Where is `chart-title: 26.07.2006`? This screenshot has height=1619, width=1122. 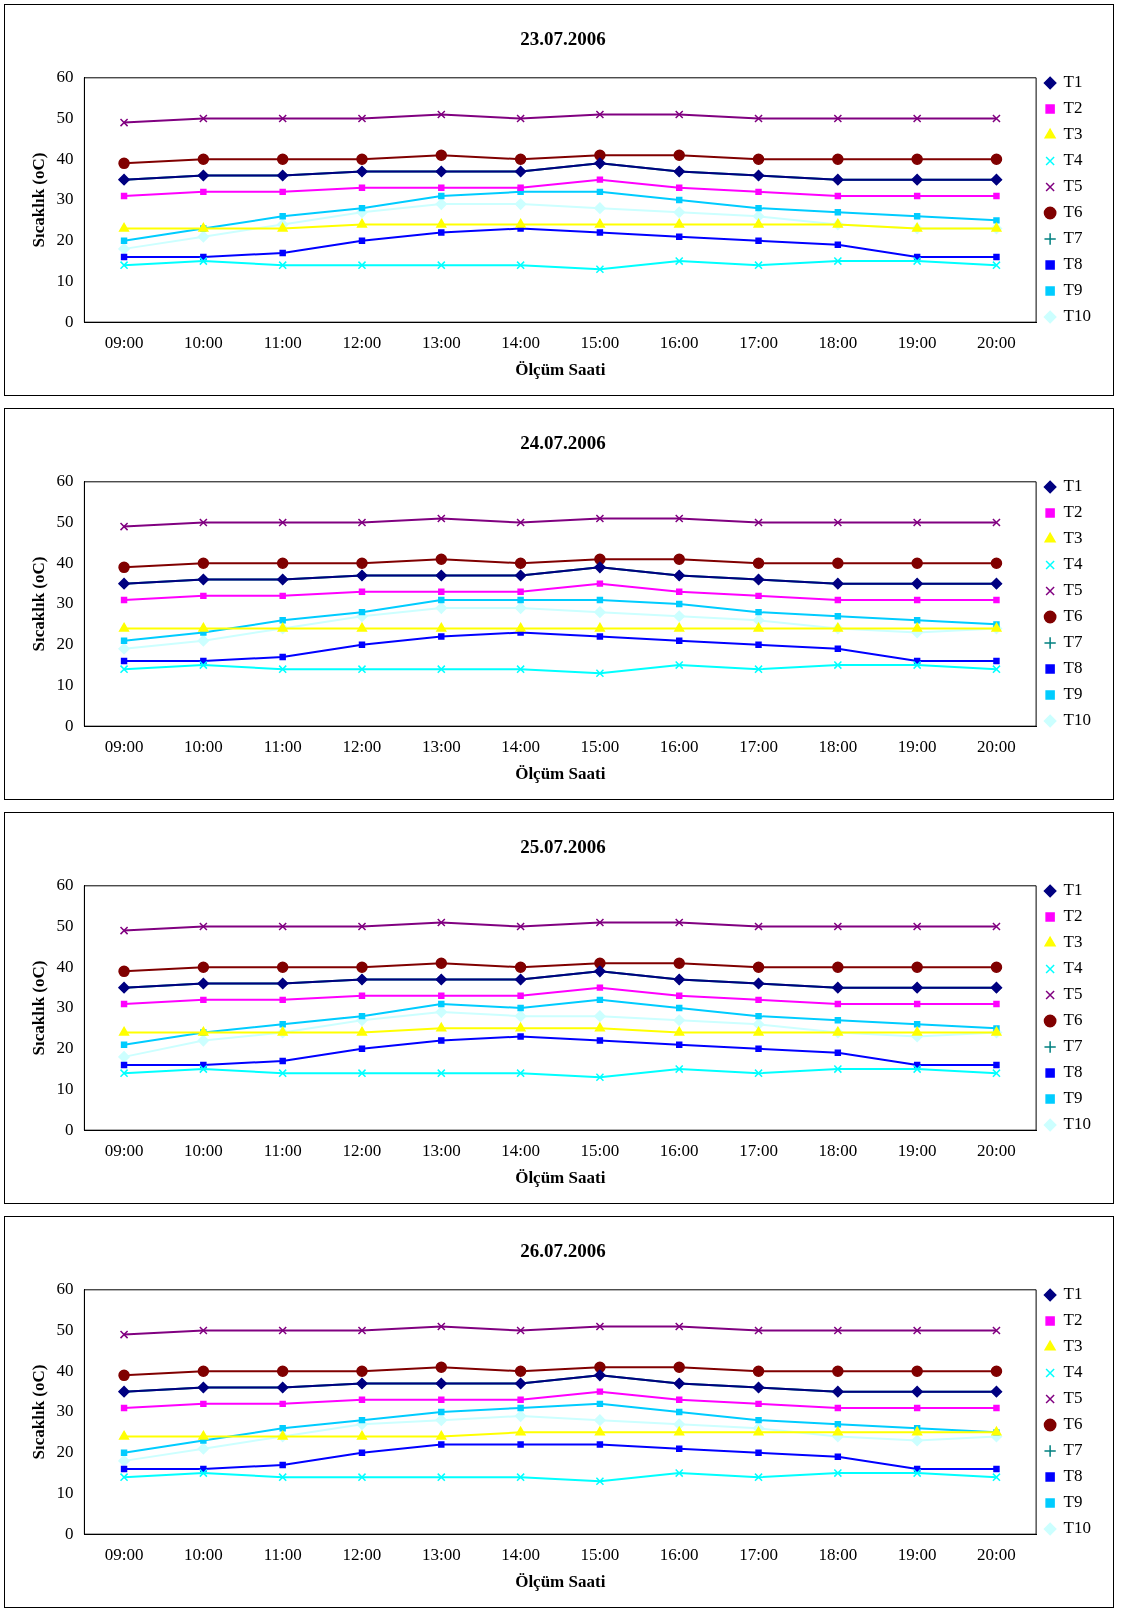 chart-title: 26.07.2006 is located at coordinates (563, 1251).